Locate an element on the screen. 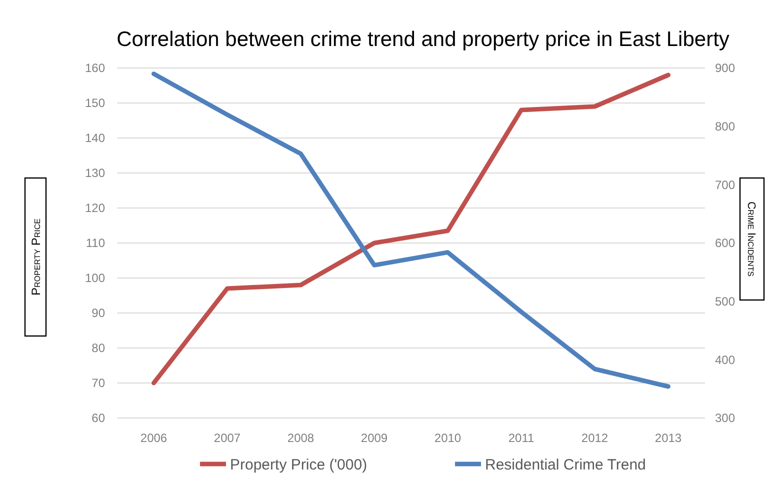 This screenshot has width=768, height=487. x-tick-label: 2012 is located at coordinates (594, 438).